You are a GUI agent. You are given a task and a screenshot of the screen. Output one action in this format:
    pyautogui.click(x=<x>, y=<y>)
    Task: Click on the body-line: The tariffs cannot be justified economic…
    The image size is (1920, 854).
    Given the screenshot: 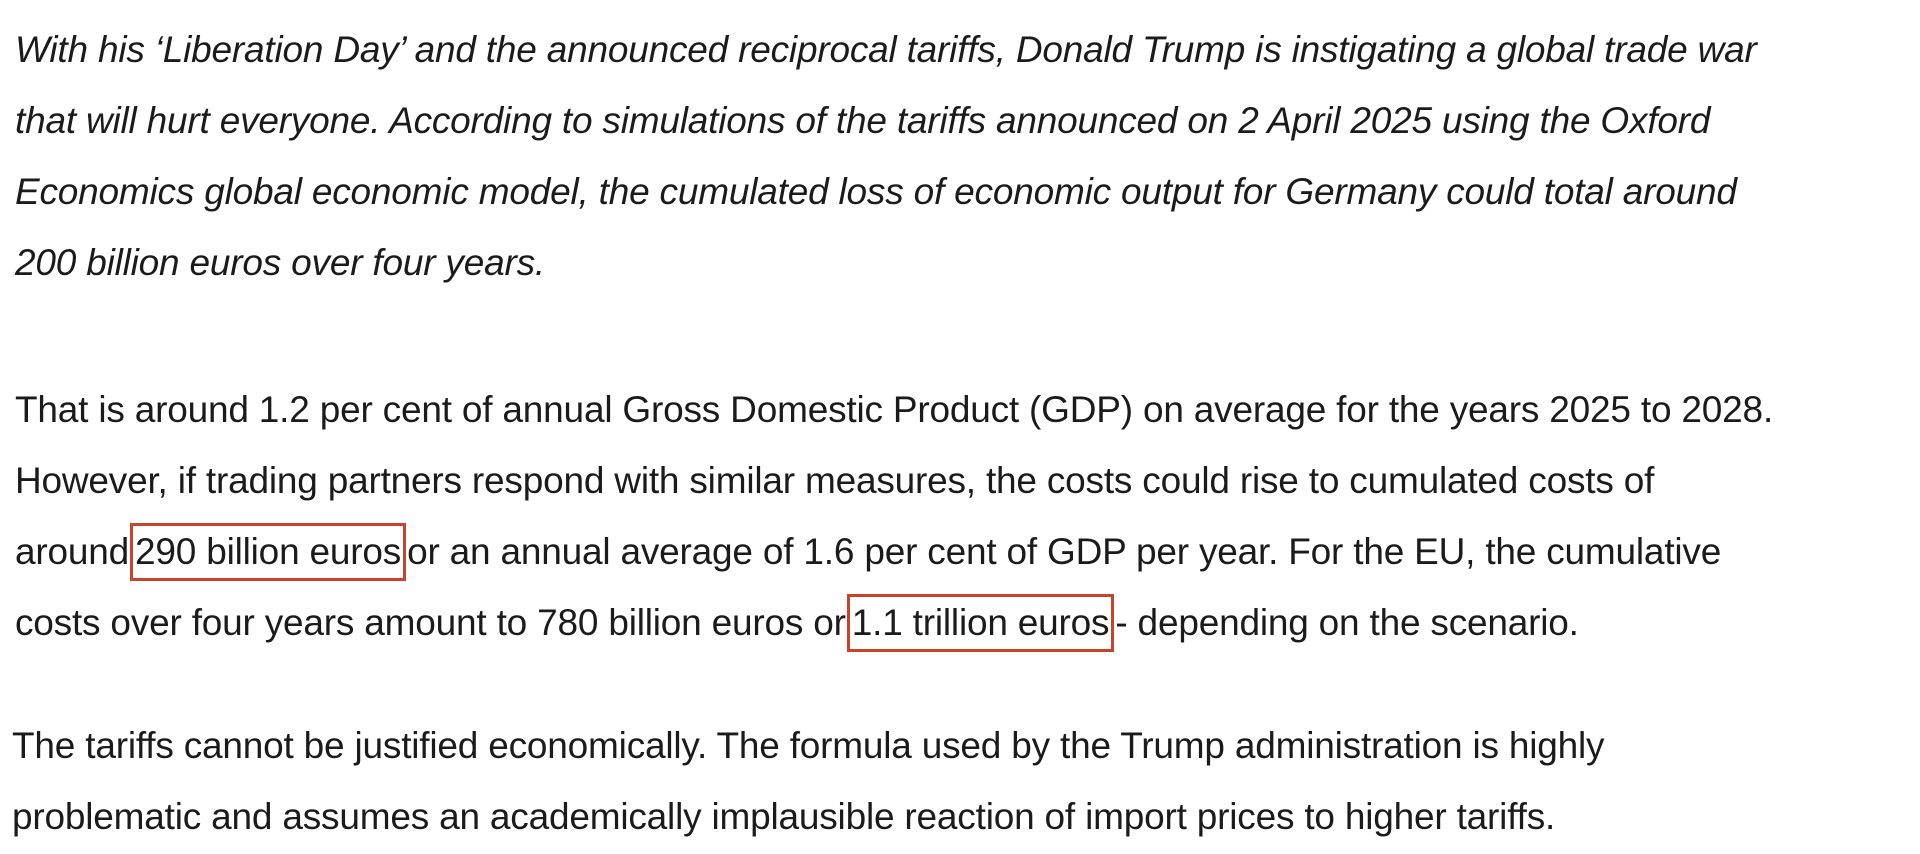 What is the action you would take?
    pyautogui.click(x=808, y=745)
    